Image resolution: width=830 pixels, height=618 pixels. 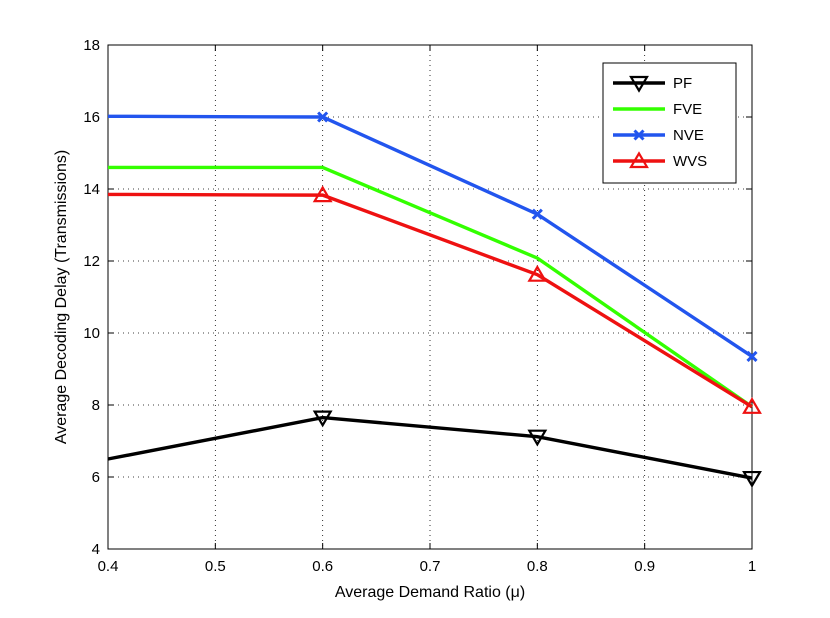 I want to click on series-line-pf, so click(x=430, y=447).